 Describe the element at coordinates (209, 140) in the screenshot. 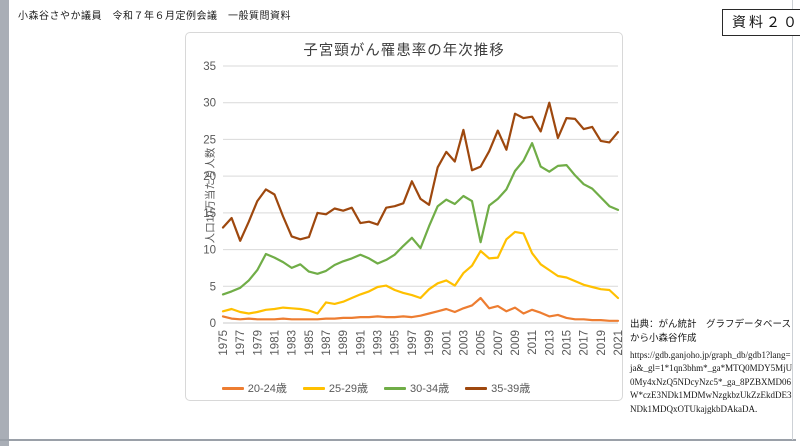

I see `y-tick-label: 25` at that location.